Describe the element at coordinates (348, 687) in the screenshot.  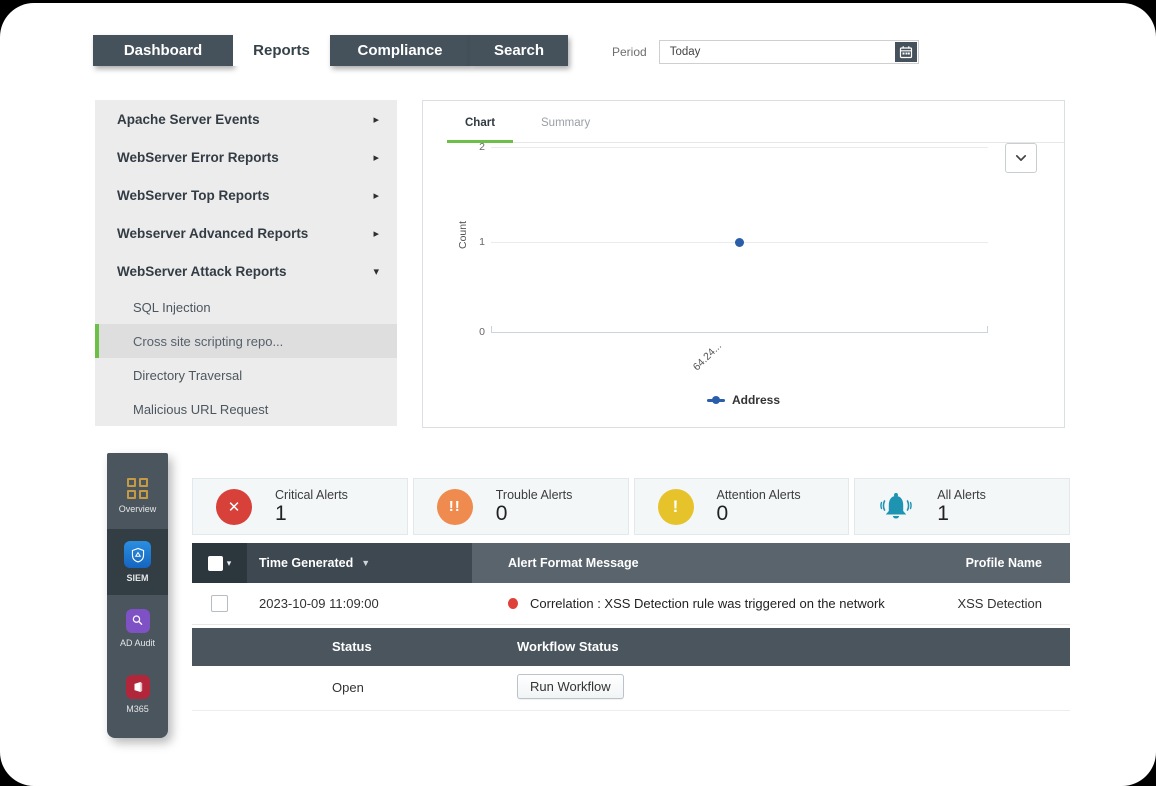
I see `status-cell: Open` at that location.